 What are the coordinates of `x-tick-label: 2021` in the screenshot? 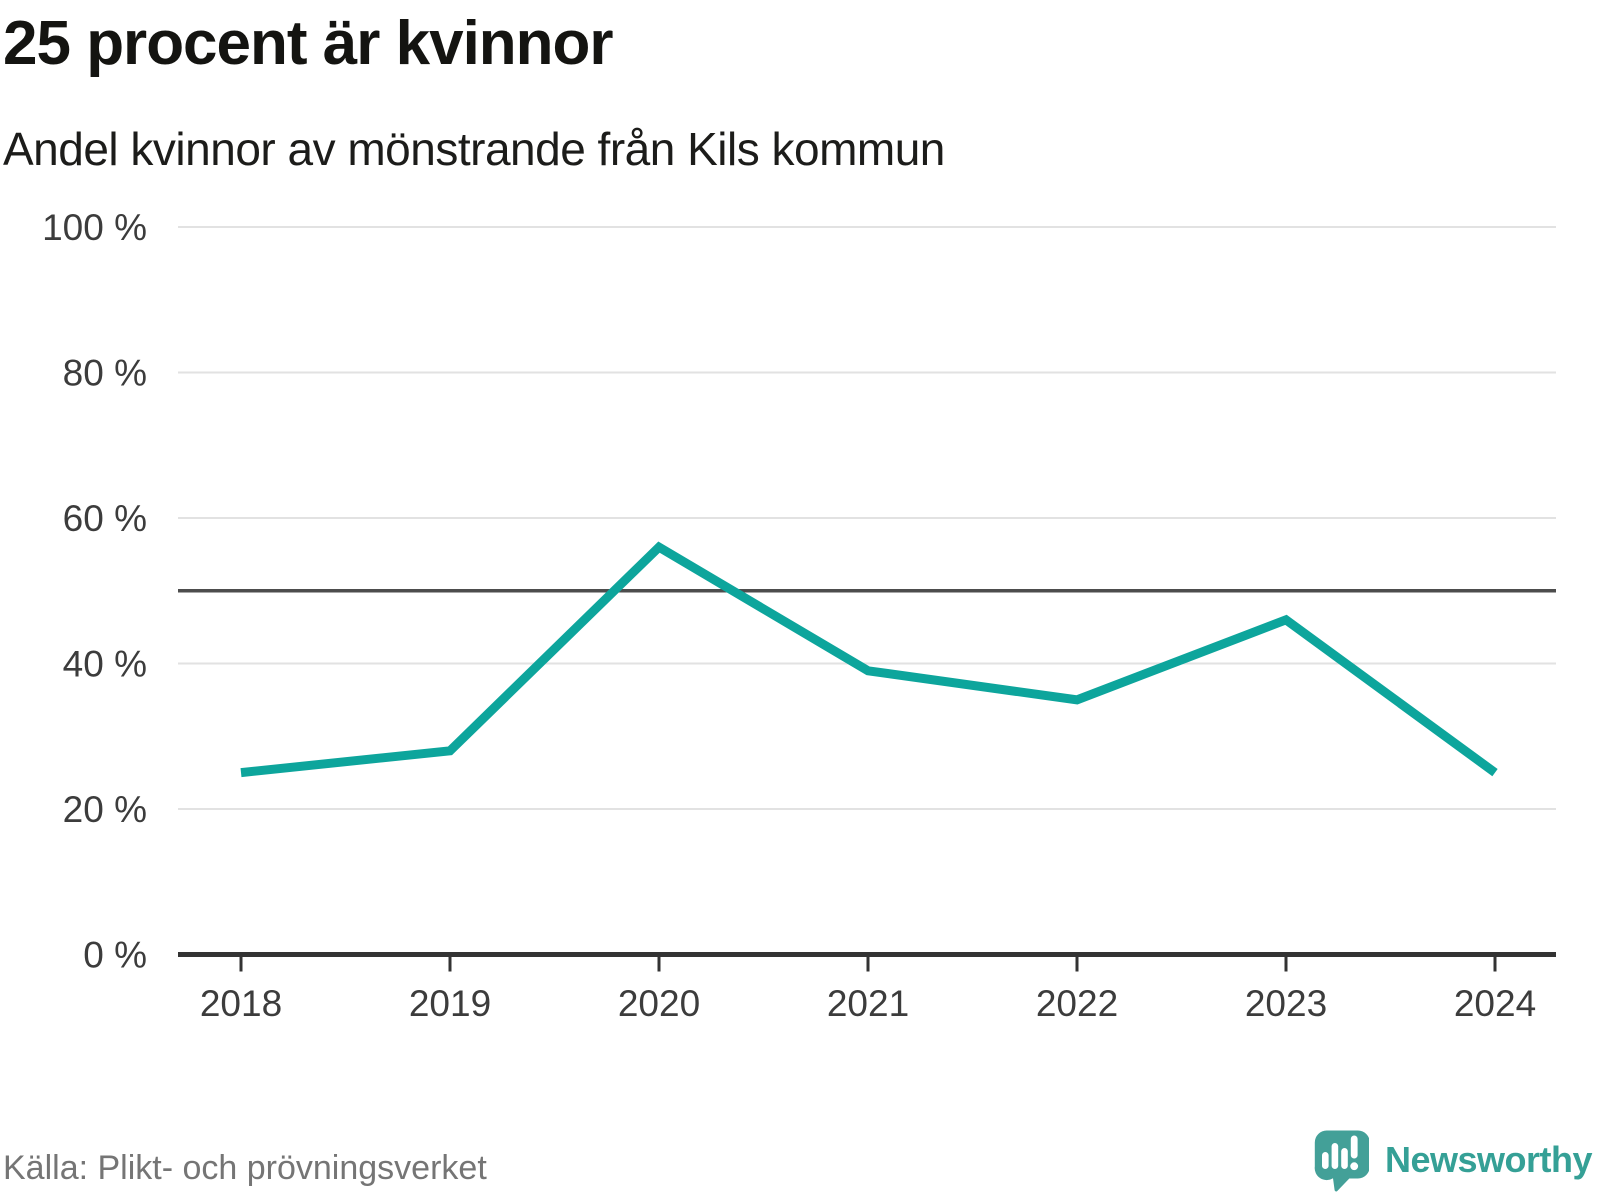 It's located at (868, 1003).